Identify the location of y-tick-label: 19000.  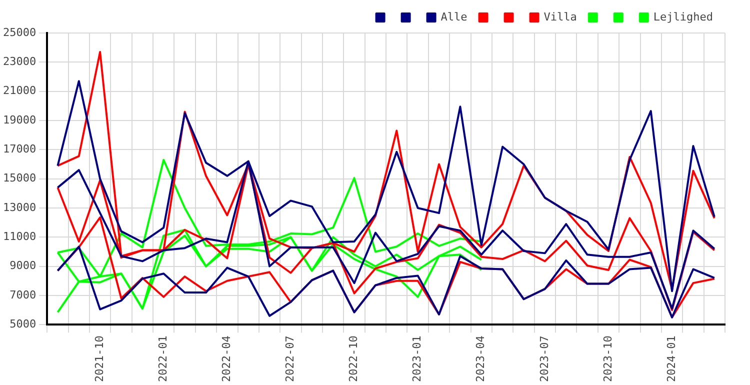
(19, 119).